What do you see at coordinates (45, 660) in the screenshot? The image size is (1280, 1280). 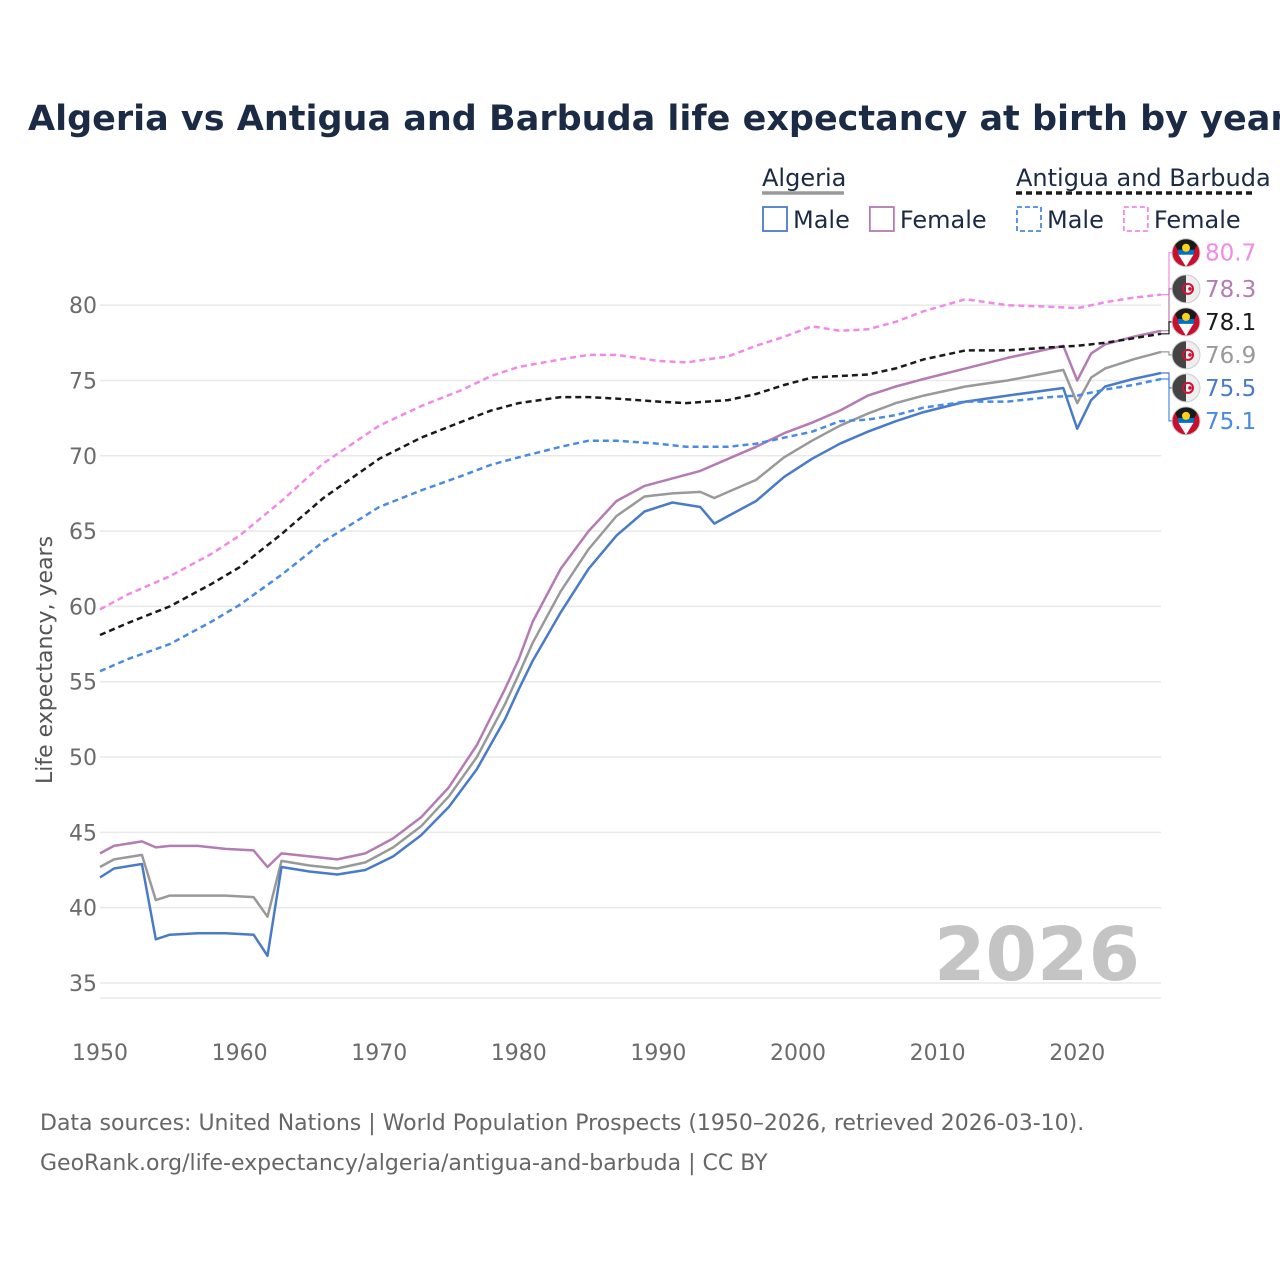 I see `y-axis-title: Life expectancy, years` at bounding box center [45, 660].